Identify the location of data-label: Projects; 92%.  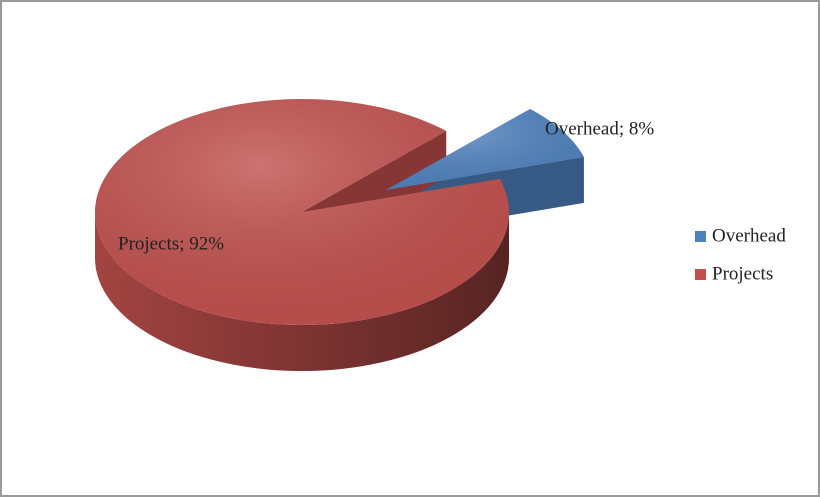
(171, 243).